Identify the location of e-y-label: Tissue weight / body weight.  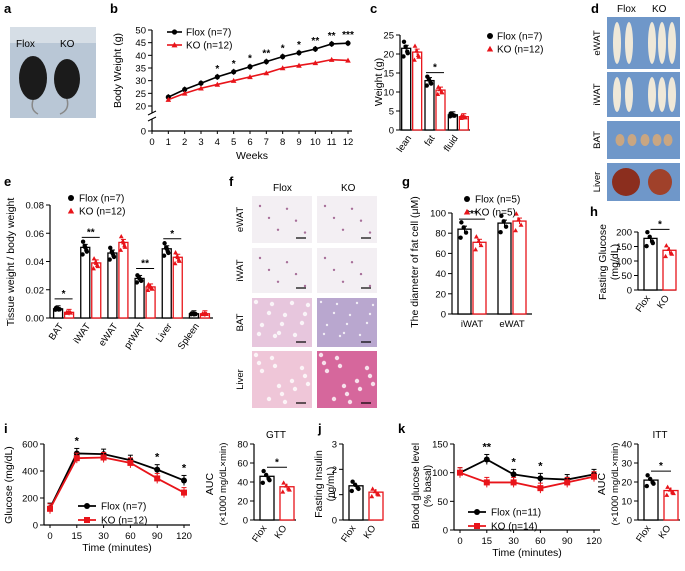
(11, 262).